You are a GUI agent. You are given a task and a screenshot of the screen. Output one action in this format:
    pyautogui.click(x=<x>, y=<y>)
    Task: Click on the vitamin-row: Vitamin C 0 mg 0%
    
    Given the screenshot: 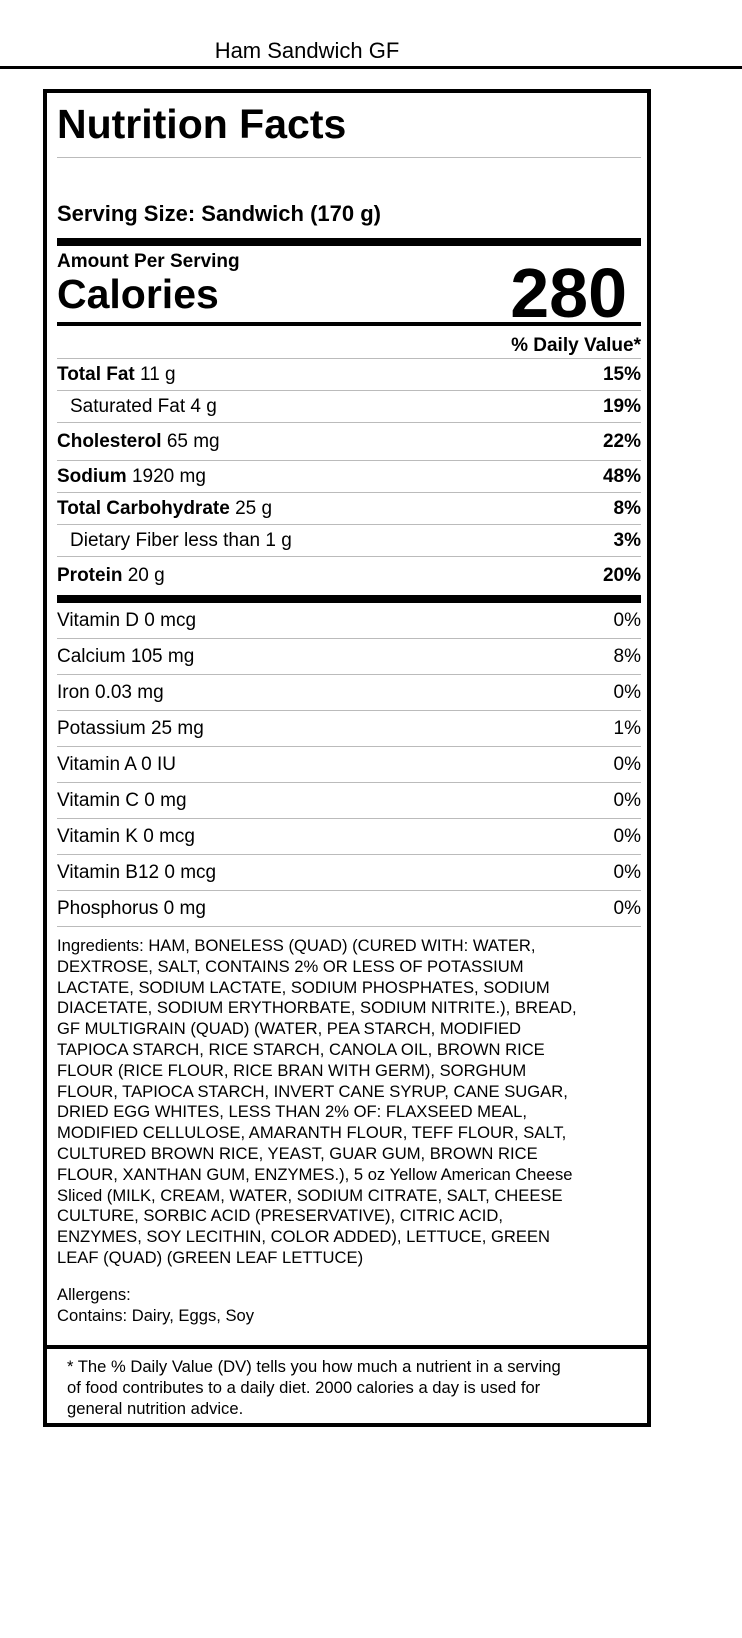 What is the action you would take?
    pyautogui.click(x=349, y=801)
    